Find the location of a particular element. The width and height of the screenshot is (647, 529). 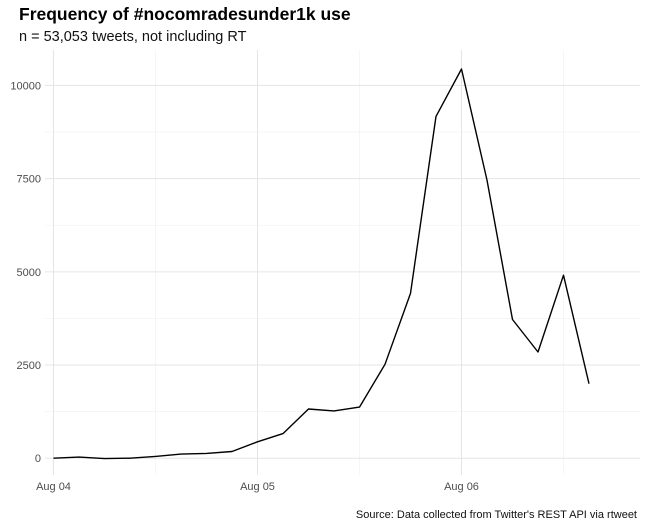

chart-subtitle: n = 53,053 tweets, not including RT is located at coordinates (133, 37).